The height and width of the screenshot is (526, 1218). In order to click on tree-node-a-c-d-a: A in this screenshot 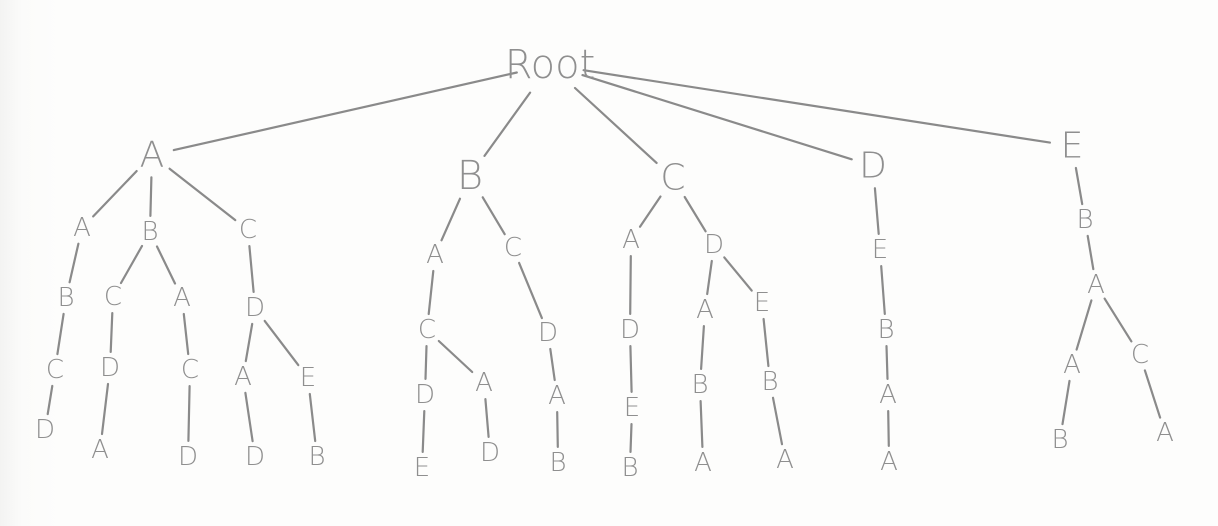, I will do `click(243, 377)`.